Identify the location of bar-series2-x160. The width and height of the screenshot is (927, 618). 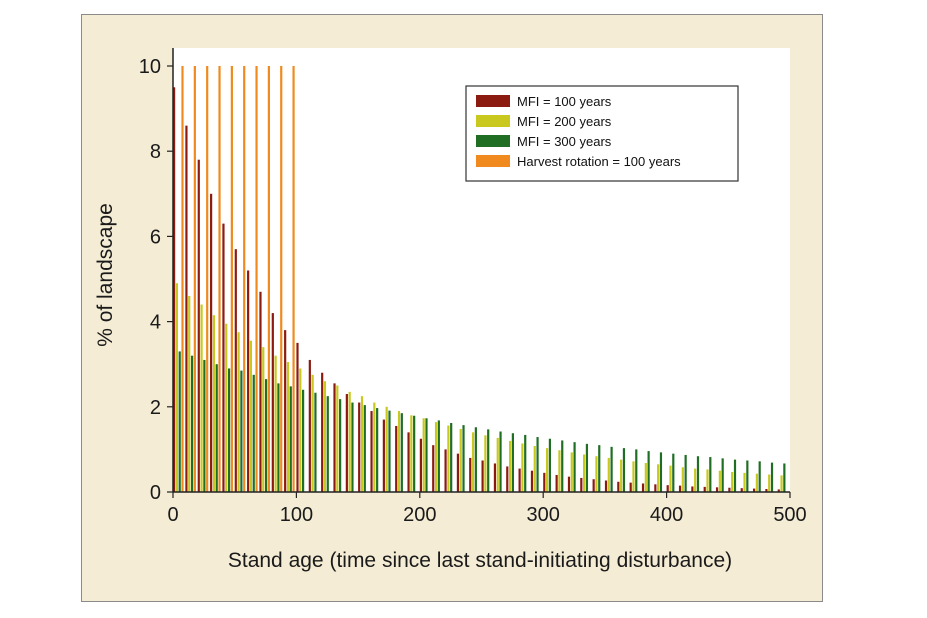
(374, 447).